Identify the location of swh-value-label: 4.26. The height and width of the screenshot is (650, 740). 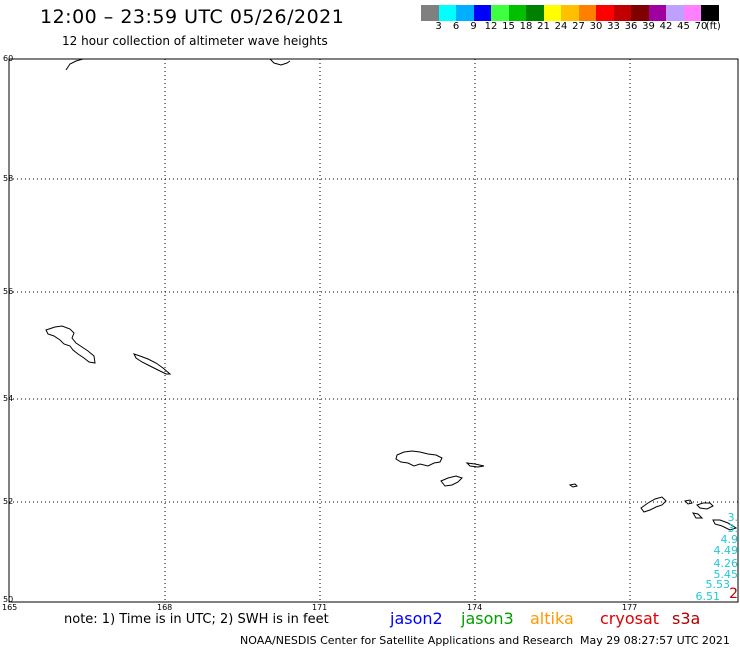
(726, 563).